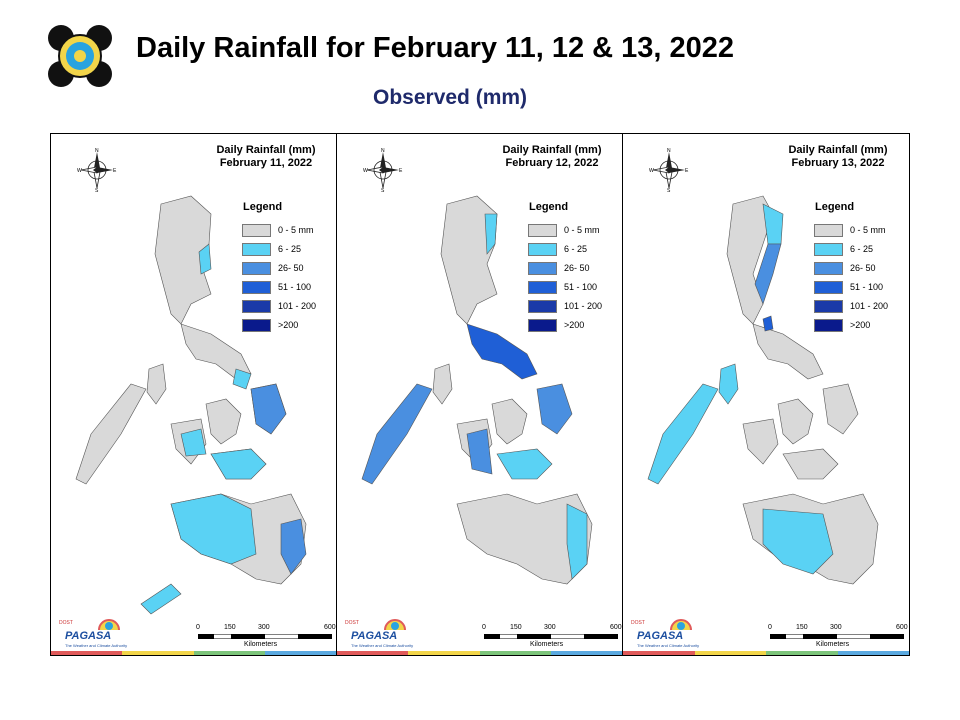  I want to click on compass-s: S, so click(97, 190).